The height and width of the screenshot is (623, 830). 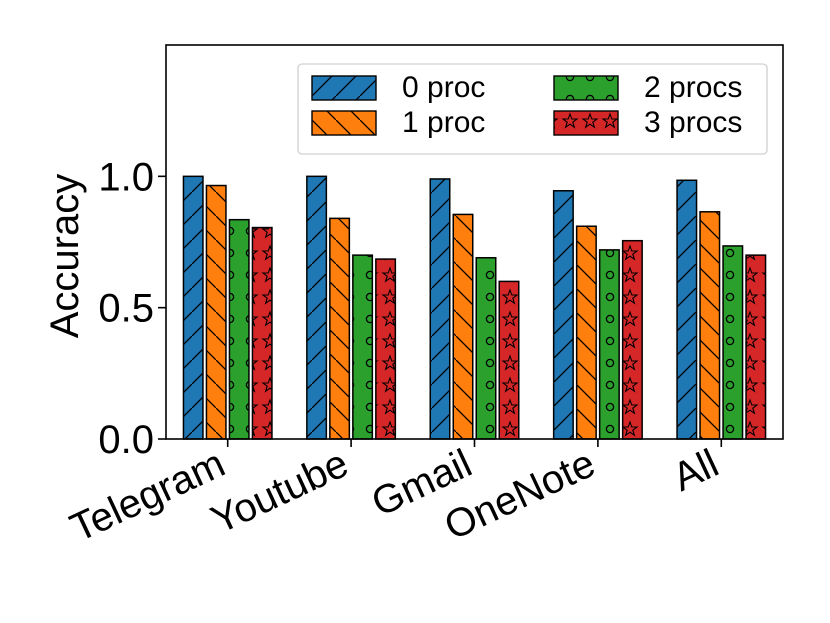 I want to click on x-tick-label-all: All, so click(x=695, y=470).